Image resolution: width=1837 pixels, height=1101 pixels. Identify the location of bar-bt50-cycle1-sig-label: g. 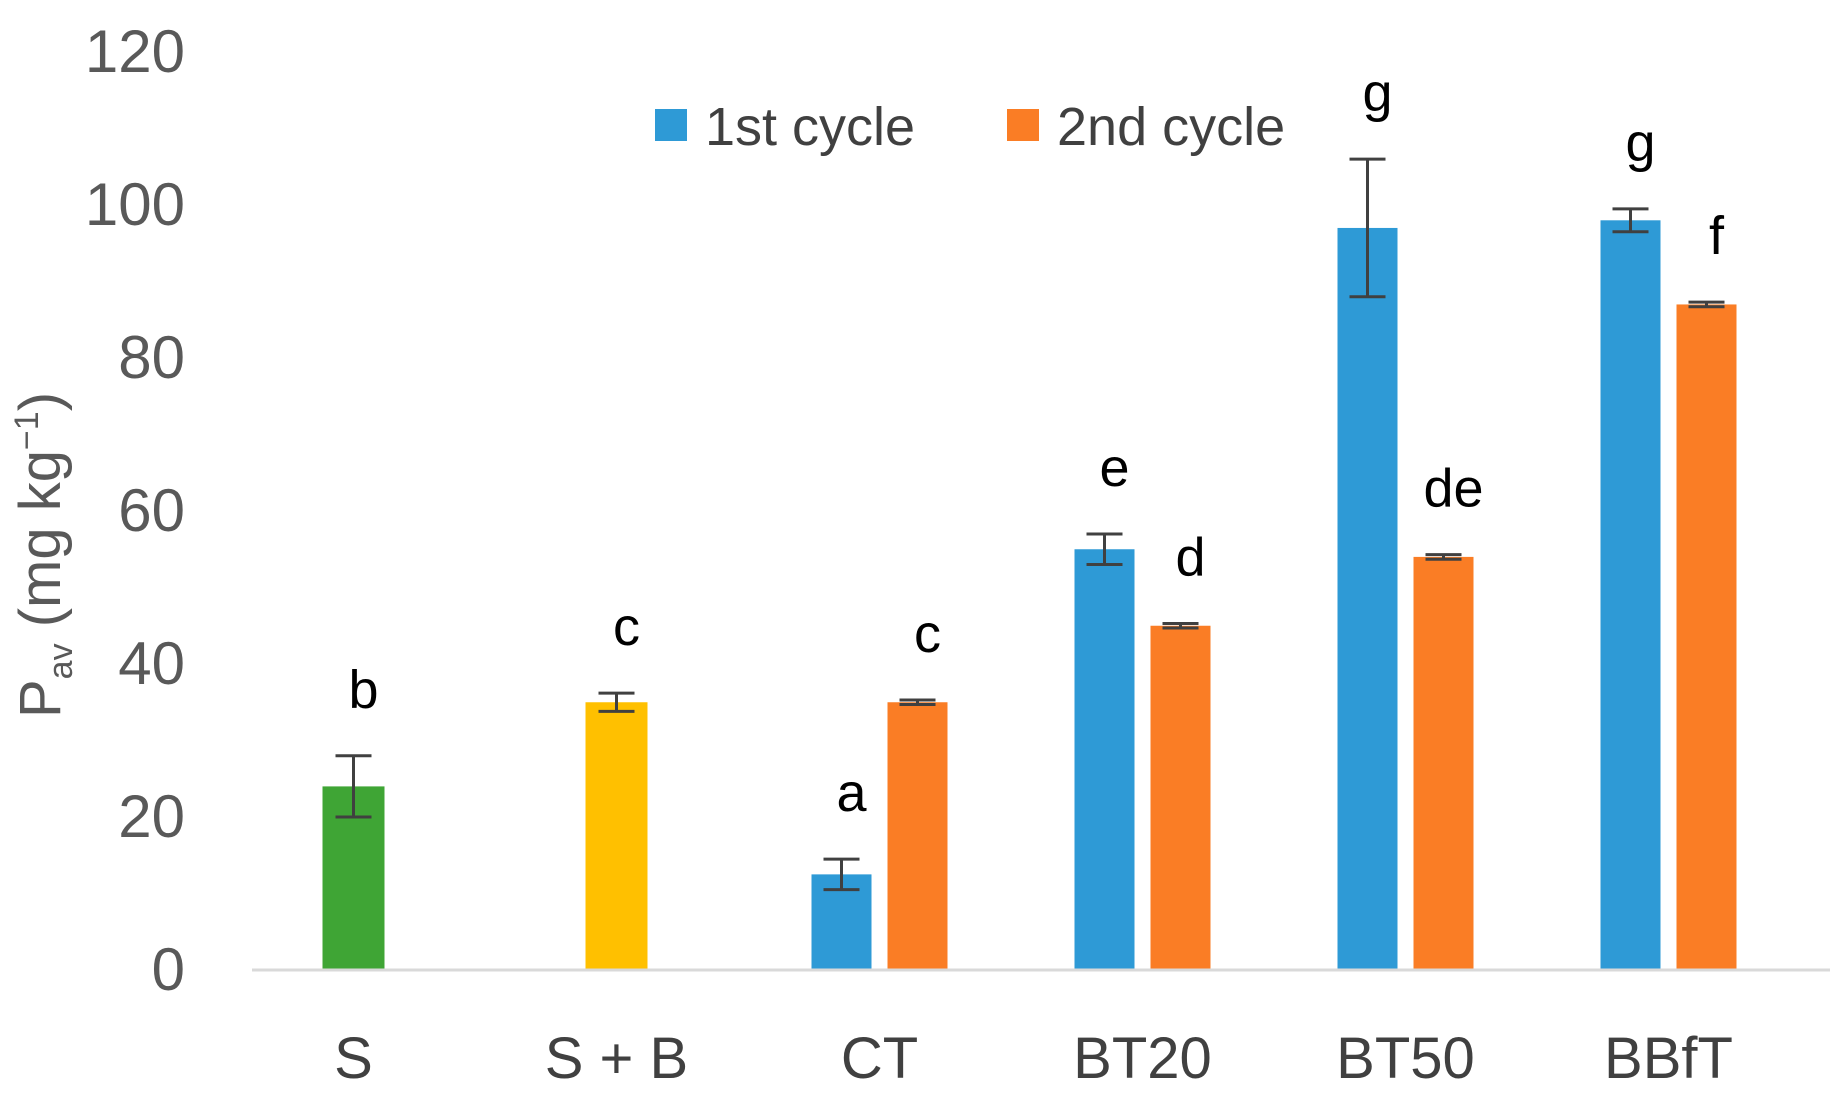
(1377, 93).